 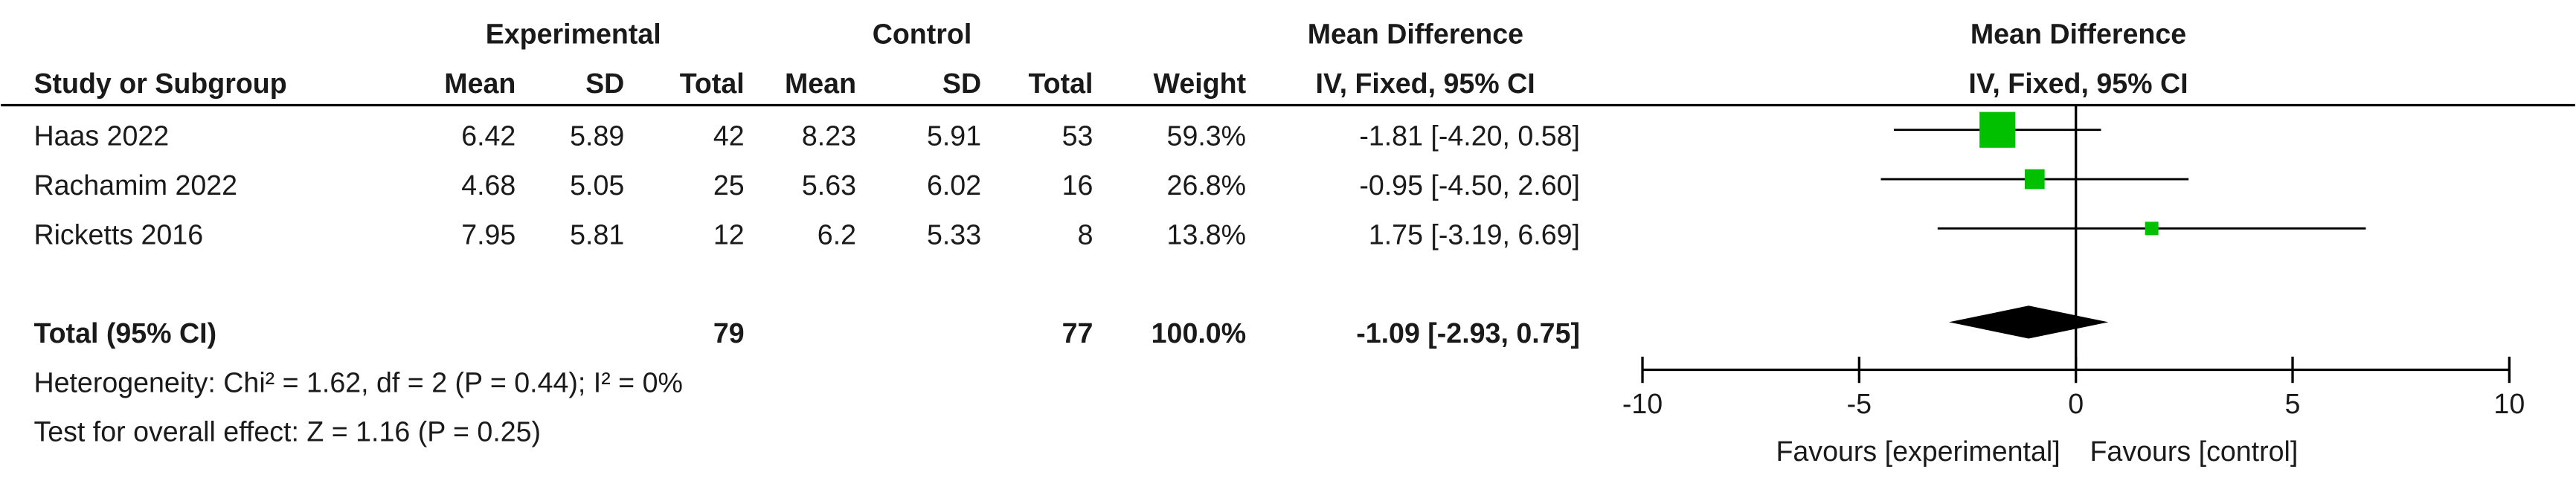 What do you see at coordinates (488, 185) in the screenshot?
I see `cell: 4.68` at bounding box center [488, 185].